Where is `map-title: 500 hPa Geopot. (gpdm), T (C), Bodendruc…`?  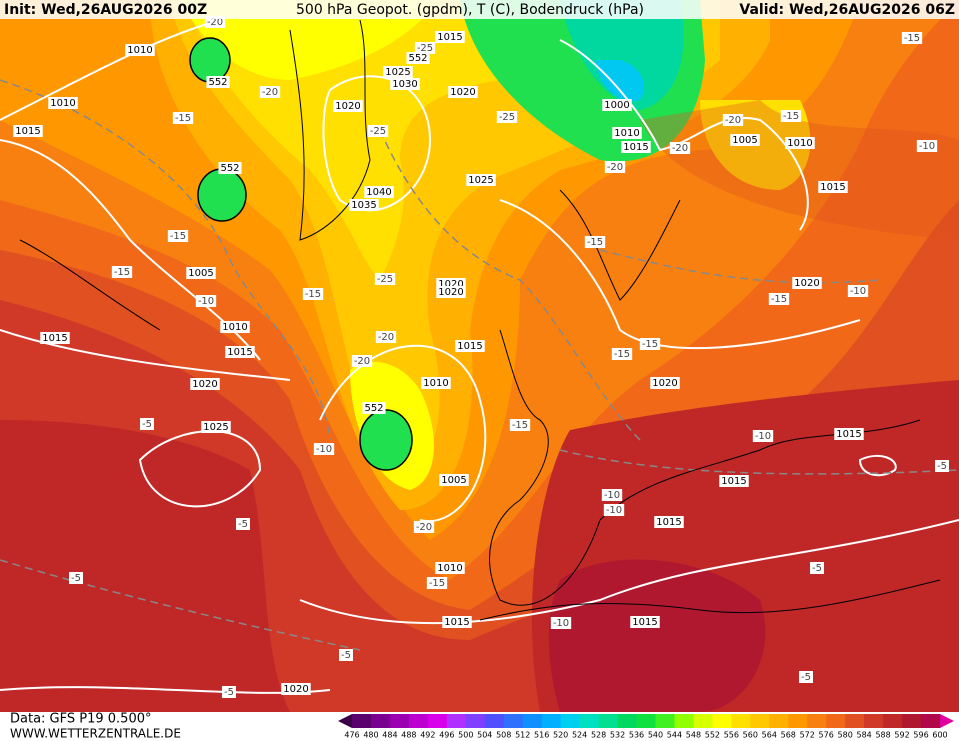 map-title: 500 hPa Geopot. (gpdm), T (C), Bodendruc… is located at coordinates (470, 10).